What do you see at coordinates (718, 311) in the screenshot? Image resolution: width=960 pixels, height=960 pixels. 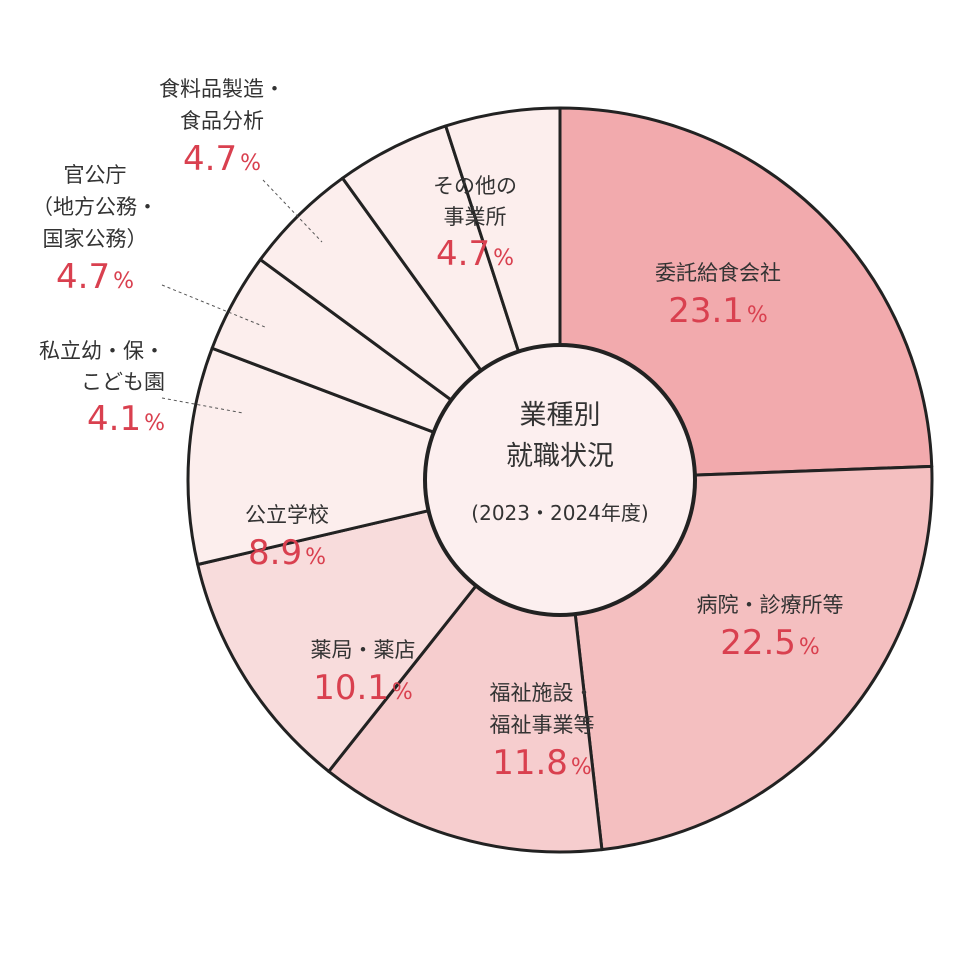 I see `slice-value-1: 23.1%` at bounding box center [718, 311].